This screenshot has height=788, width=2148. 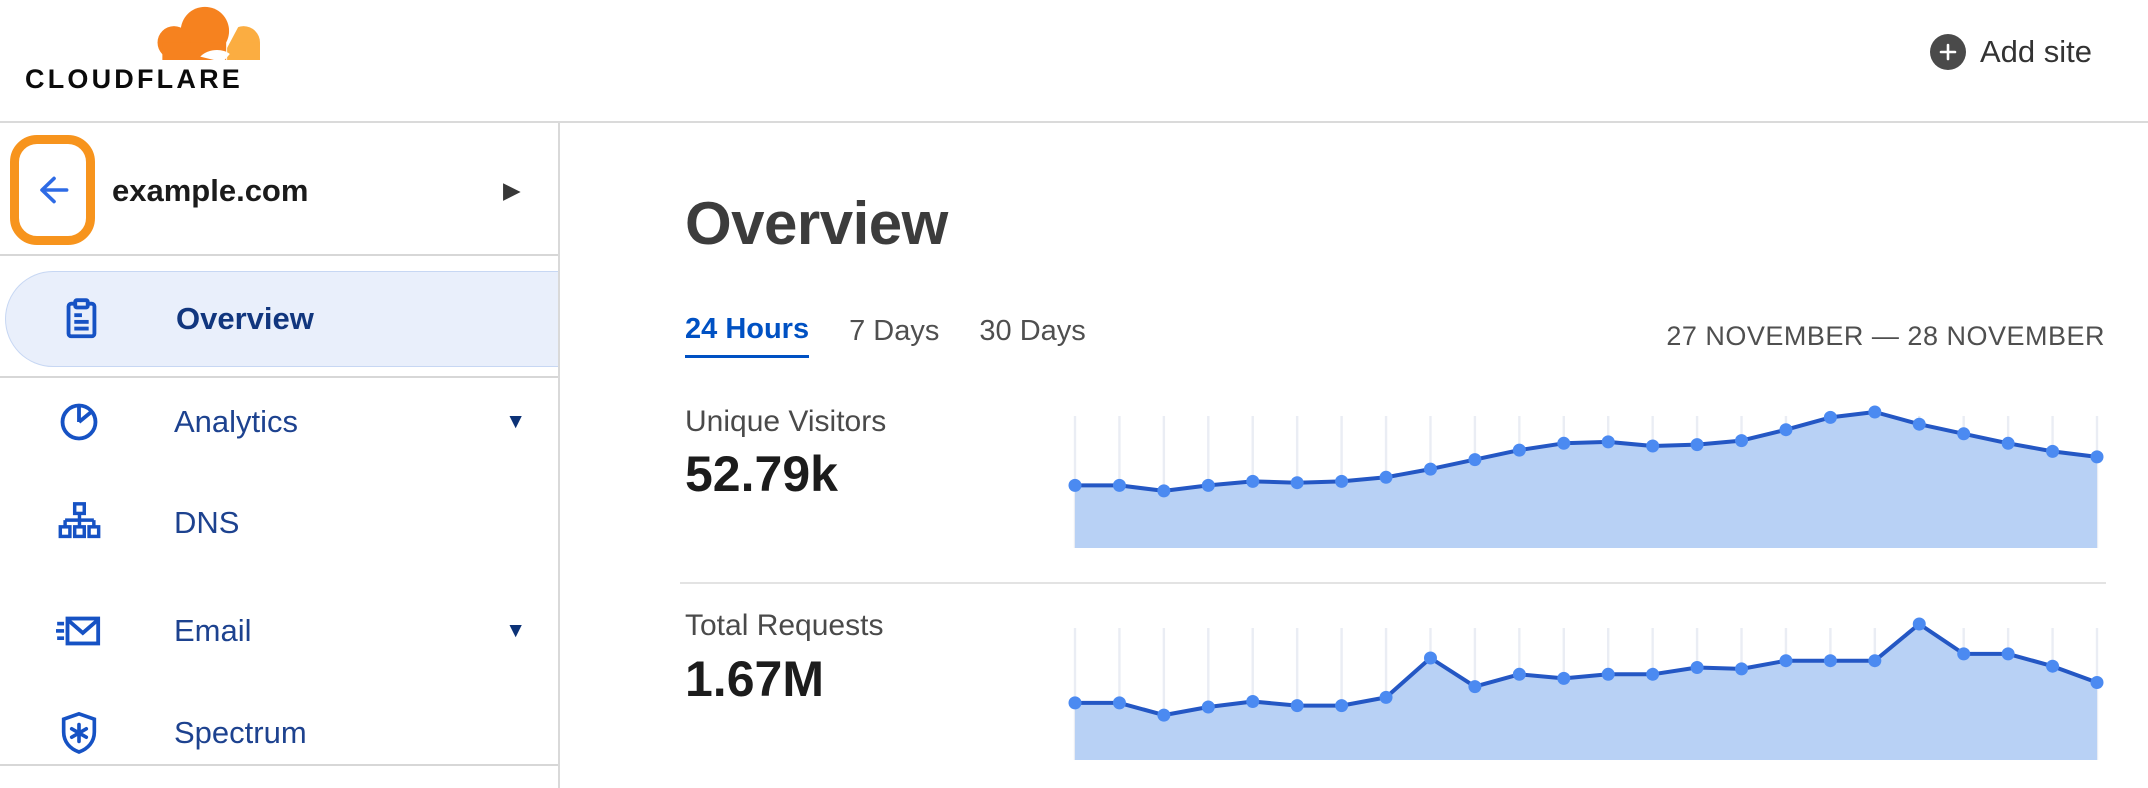 I want to click on total-requests-sparkline, so click(x=1586, y=688).